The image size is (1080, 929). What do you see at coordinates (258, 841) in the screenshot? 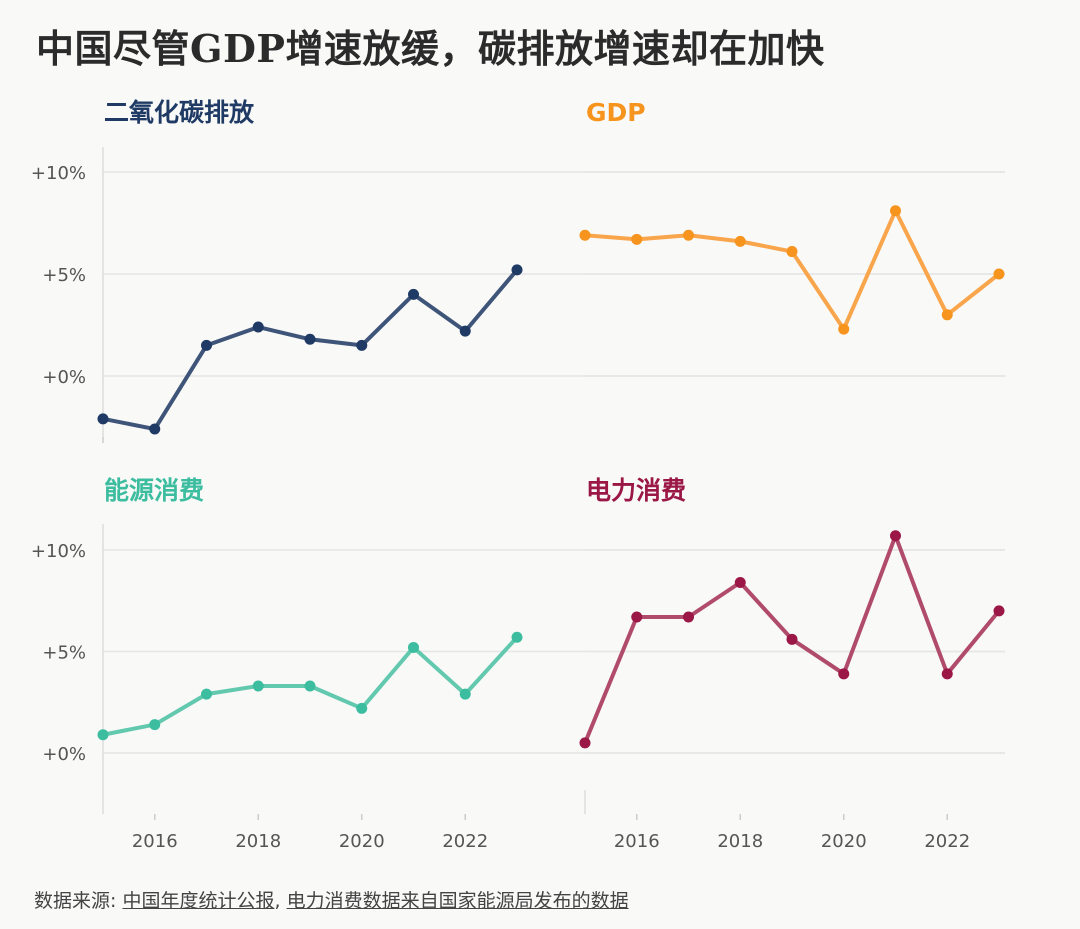
I see `panel-3-xtick-label: 2018` at bounding box center [258, 841].